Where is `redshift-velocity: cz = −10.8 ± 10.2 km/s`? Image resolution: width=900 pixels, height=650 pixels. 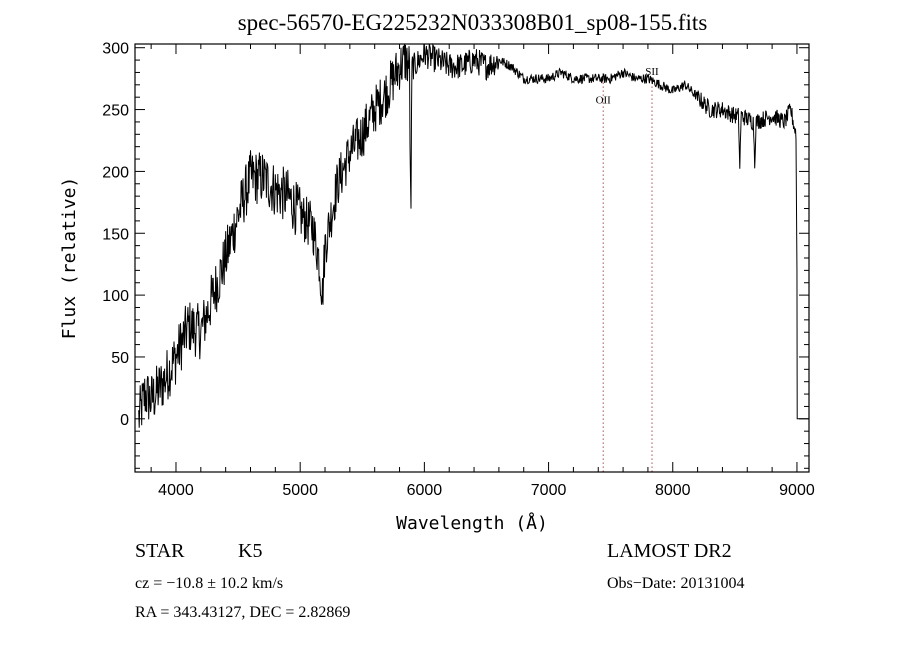 redshift-velocity: cz = −10.8 ± 10.2 km/s is located at coordinates (209, 583).